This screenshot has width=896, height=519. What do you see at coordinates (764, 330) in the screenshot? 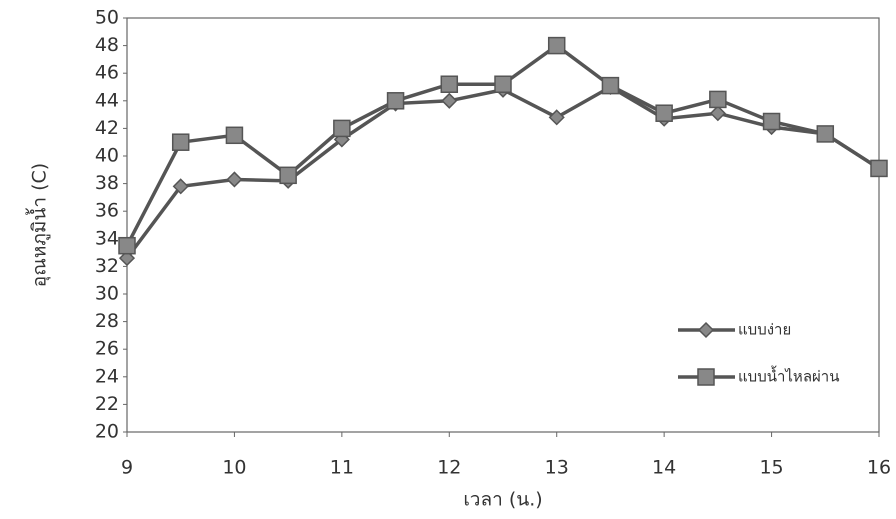
I see `legend-label: แบบง่าย` at bounding box center [764, 330].